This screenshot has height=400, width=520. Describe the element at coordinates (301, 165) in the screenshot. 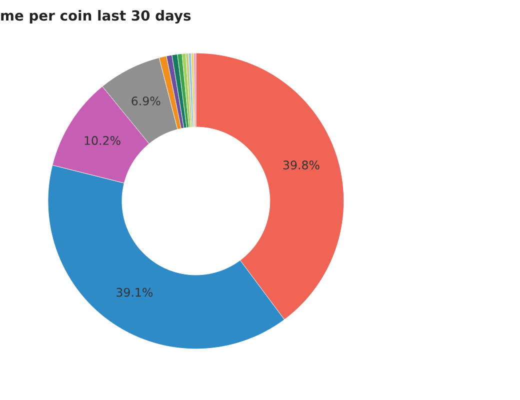

I see `data-label: 39.8%` at that location.